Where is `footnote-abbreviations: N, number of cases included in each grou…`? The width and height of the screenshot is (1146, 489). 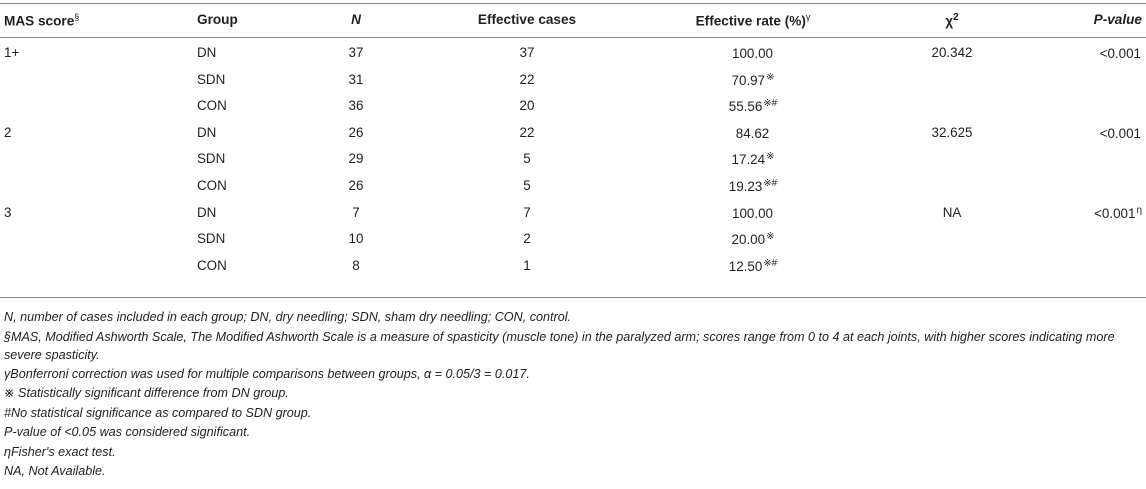 footnote-abbreviations: N, number of cases included in each grou… is located at coordinates (287, 317).